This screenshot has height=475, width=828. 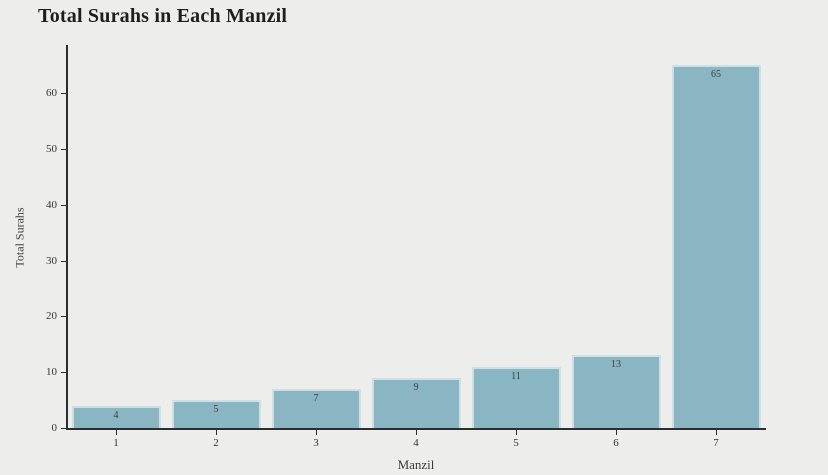 What do you see at coordinates (316, 443) in the screenshot?
I see `x-tick-label: 3` at bounding box center [316, 443].